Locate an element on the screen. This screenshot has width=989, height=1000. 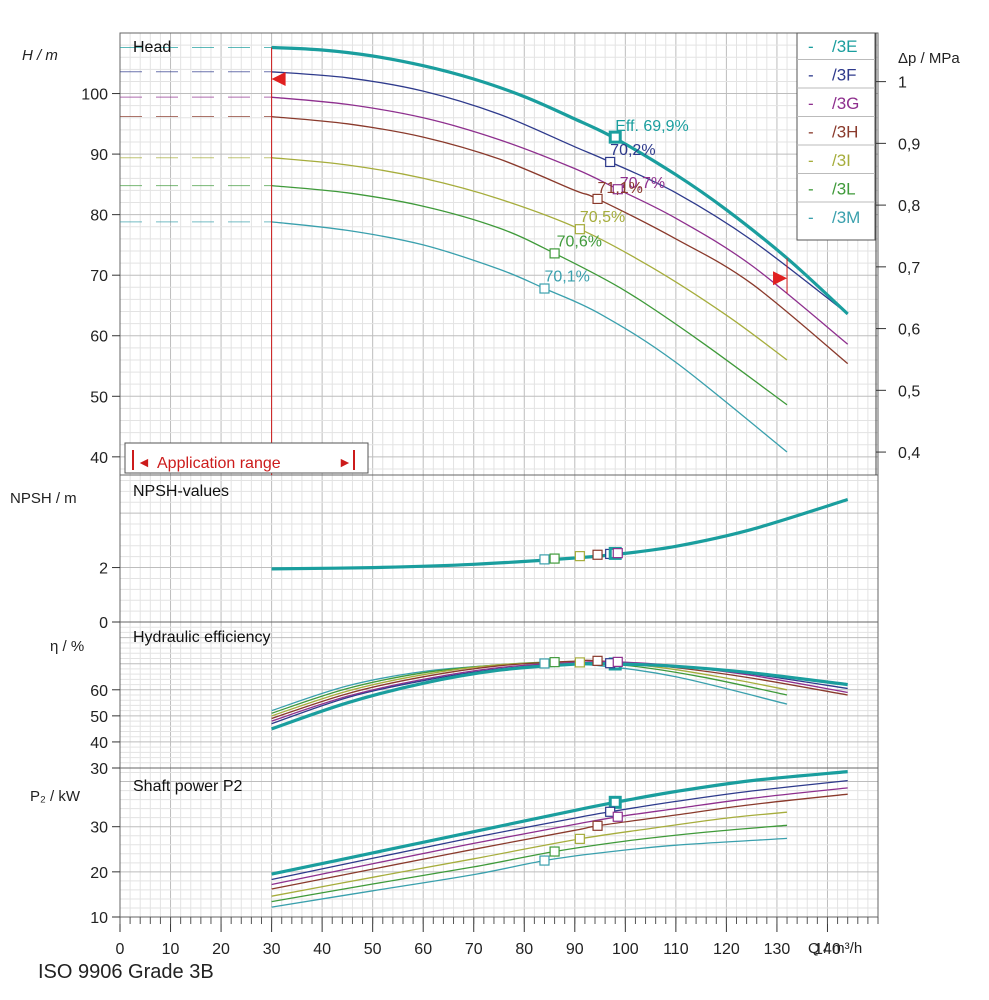
power-panel-title: Shaft power P2 is located at coordinates (188, 786).